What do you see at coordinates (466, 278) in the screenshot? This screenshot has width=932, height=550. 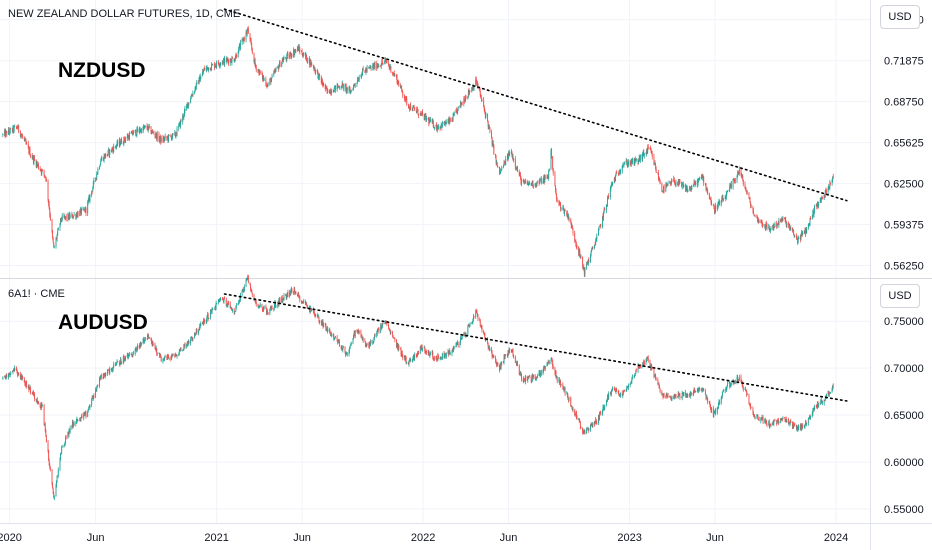 I see `pane-divider` at bounding box center [466, 278].